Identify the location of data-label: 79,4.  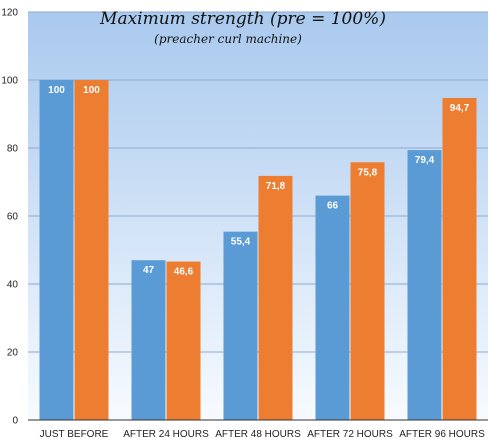
(425, 160).